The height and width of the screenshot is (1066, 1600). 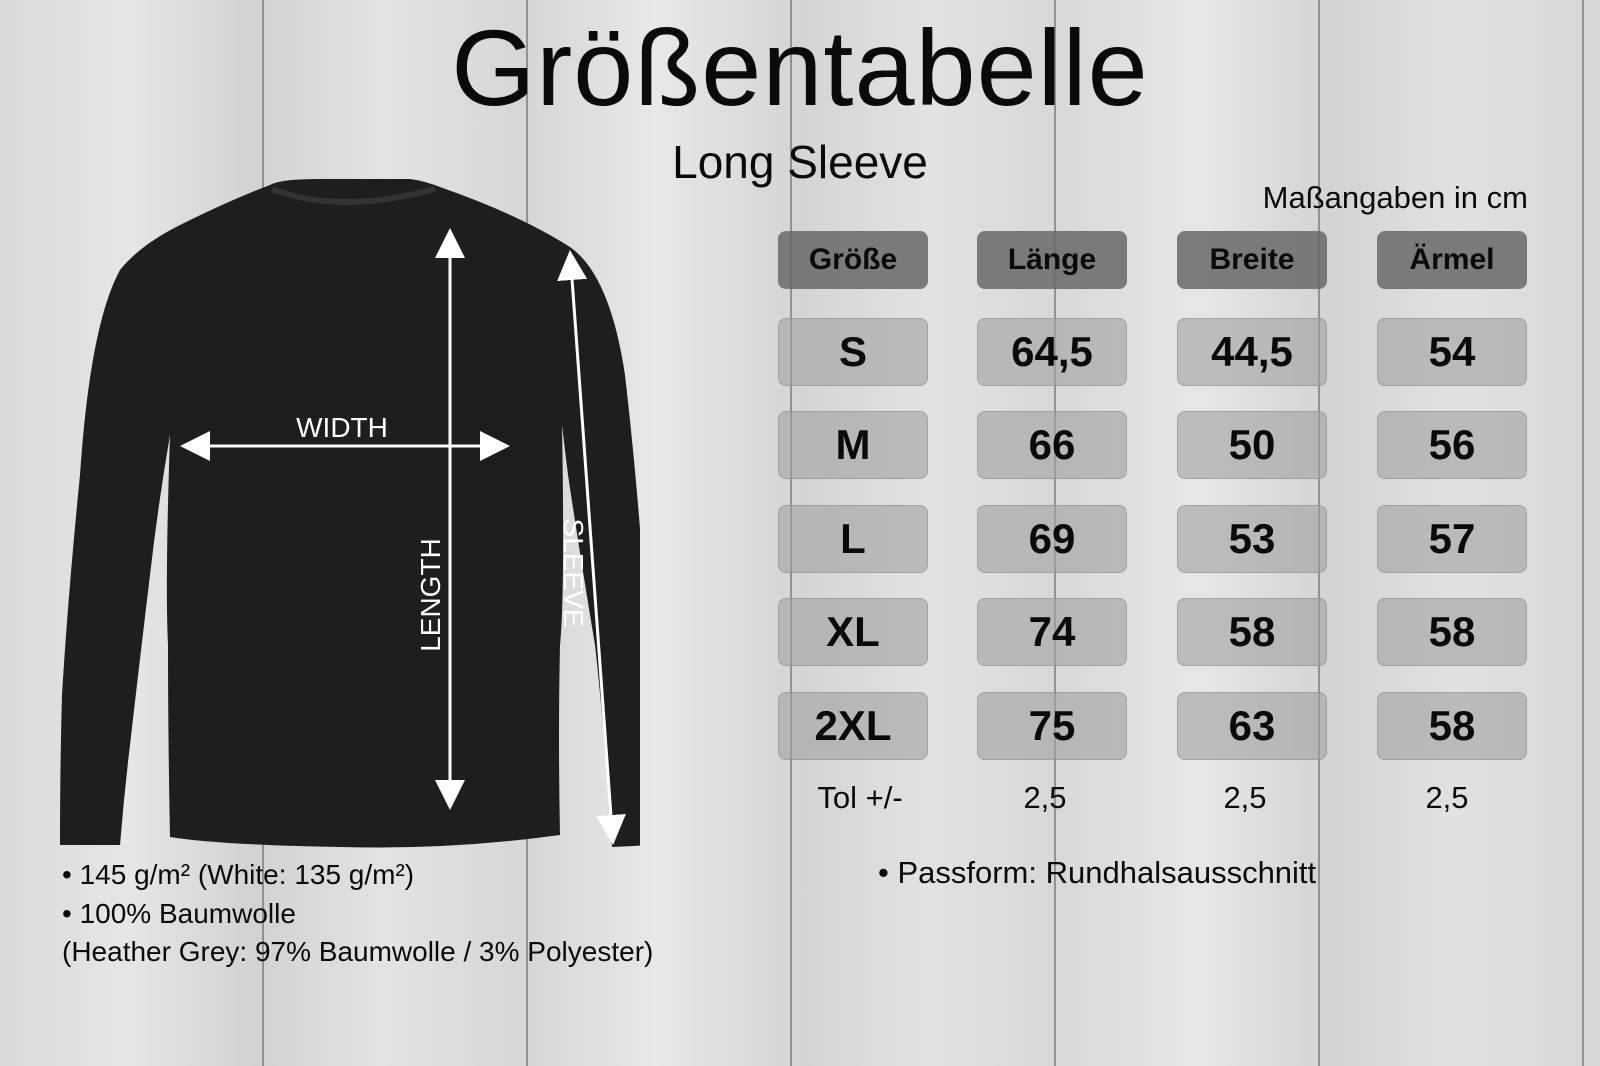 What do you see at coordinates (1395, 197) in the screenshot?
I see `units-note: Maßangaben in cm` at bounding box center [1395, 197].